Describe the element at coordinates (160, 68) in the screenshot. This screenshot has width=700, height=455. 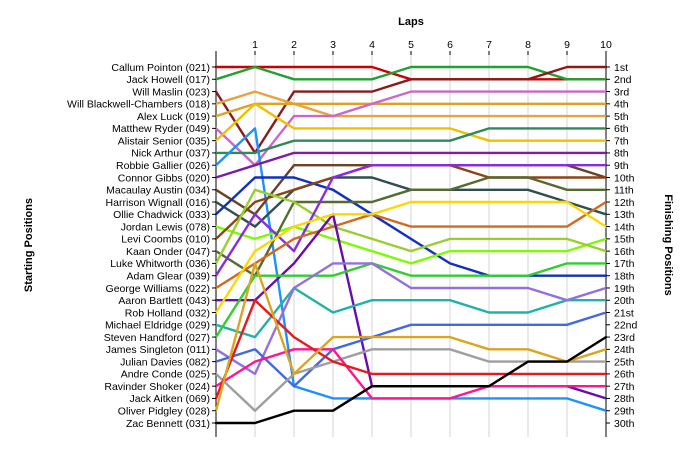
I see `driver-name-label: Callum Pointon (021)` at that location.